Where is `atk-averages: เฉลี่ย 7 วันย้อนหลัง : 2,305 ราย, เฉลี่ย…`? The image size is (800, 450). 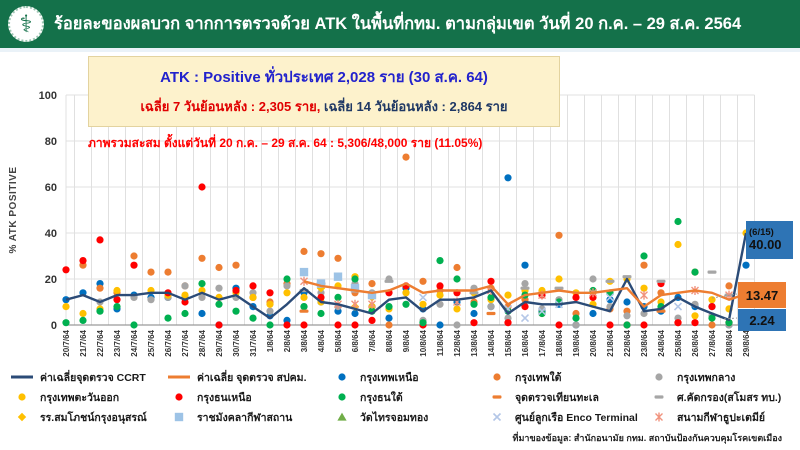 atk-averages: เฉลี่ย 7 วันย้อนหลัง : 2,305 ราย, เฉลี่ย… is located at coordinates (324, 106).